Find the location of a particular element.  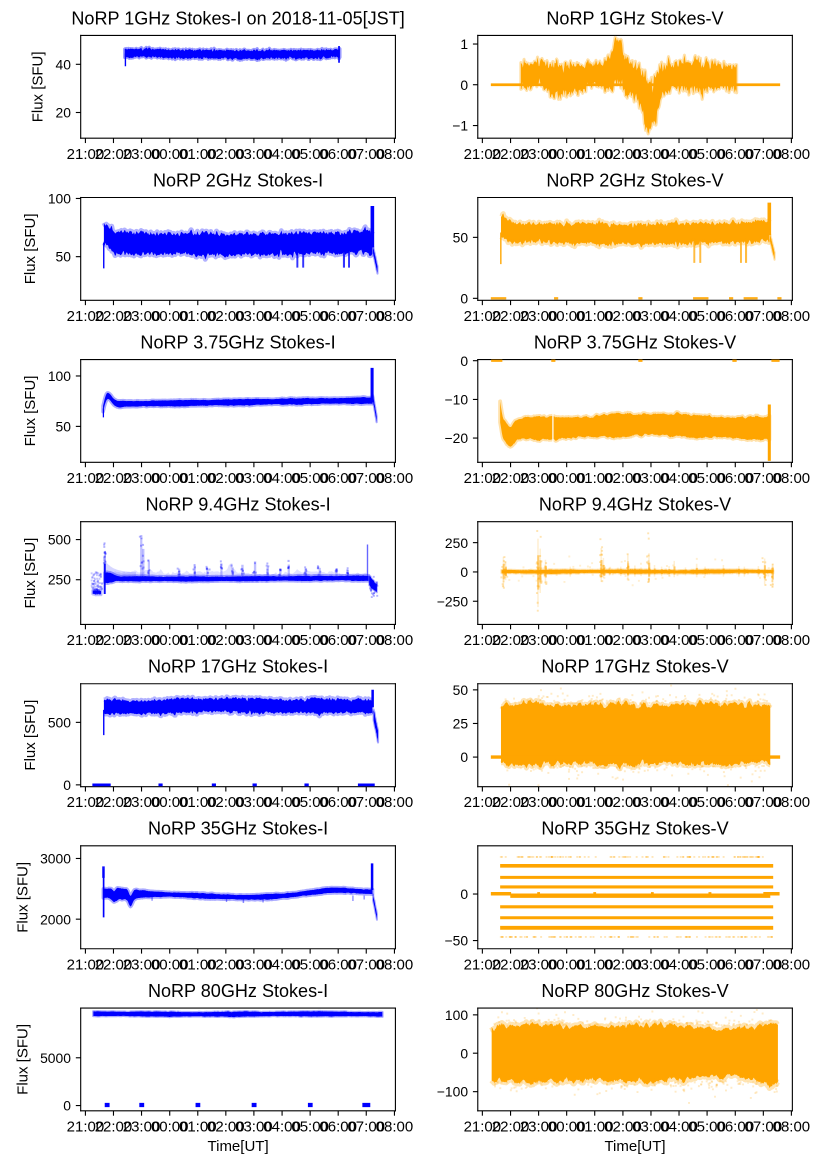

svg-text: 5000 is located at coordinates (55, 1058).